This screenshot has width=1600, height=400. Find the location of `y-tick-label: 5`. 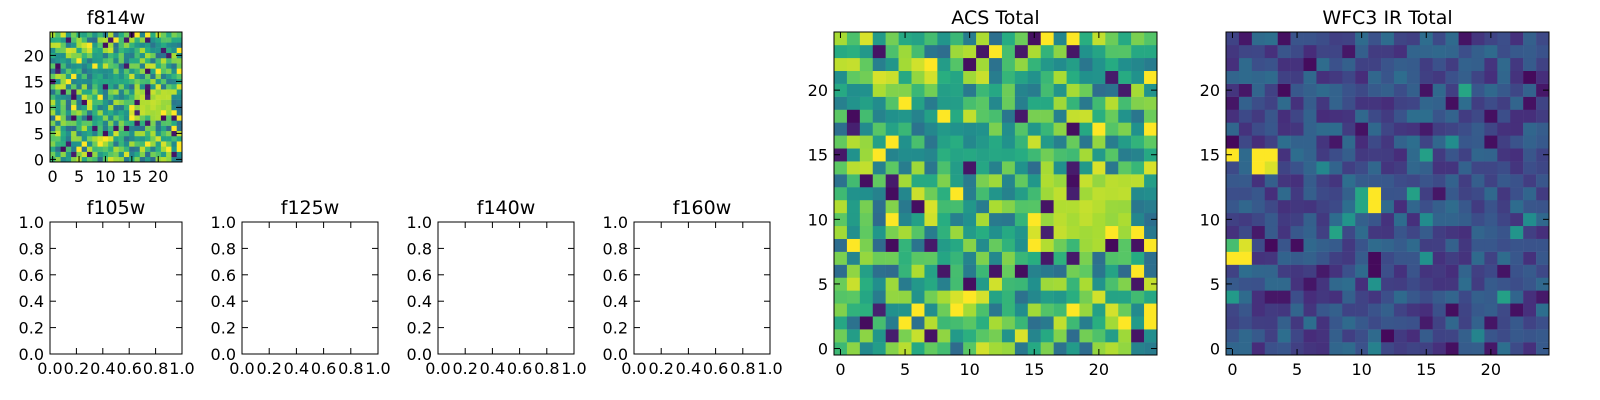

y-tick-label: 5 is located at coordinates (39, 133).